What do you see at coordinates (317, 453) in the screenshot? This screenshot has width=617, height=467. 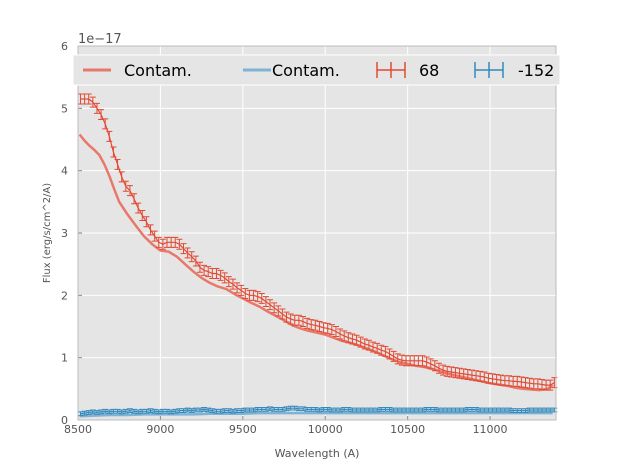 I see `x-axis-label: Wavelength (A)` at bounding box center [317, 453].